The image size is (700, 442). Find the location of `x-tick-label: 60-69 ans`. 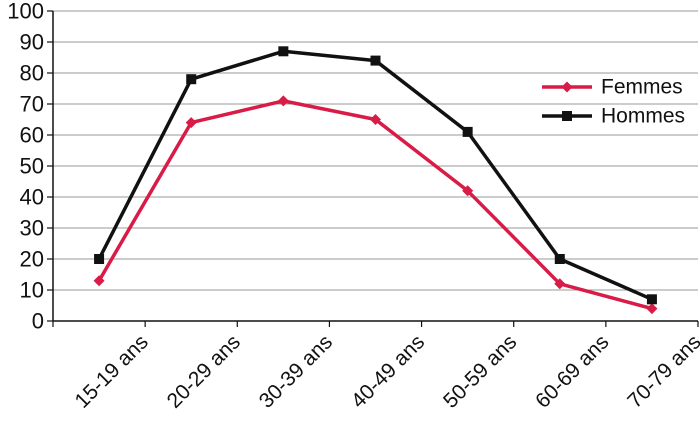

x-tick-label: 60-69 ans is located at coordinates (572, 371).